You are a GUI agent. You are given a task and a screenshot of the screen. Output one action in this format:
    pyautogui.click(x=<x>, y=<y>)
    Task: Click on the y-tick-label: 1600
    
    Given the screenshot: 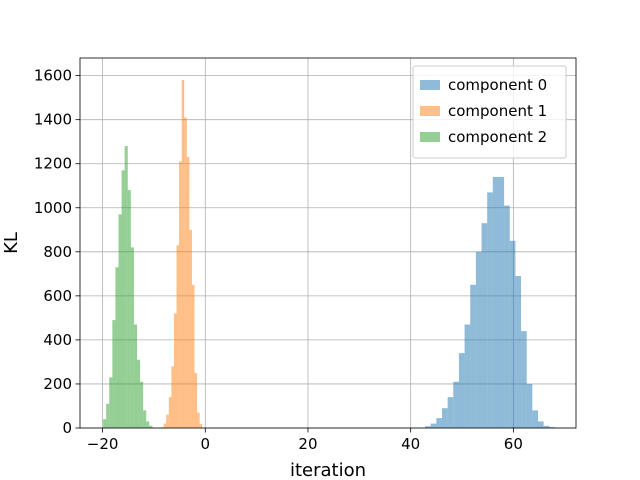 What is the action you would take?
    pyautogui.click(x=53, y=76)
    